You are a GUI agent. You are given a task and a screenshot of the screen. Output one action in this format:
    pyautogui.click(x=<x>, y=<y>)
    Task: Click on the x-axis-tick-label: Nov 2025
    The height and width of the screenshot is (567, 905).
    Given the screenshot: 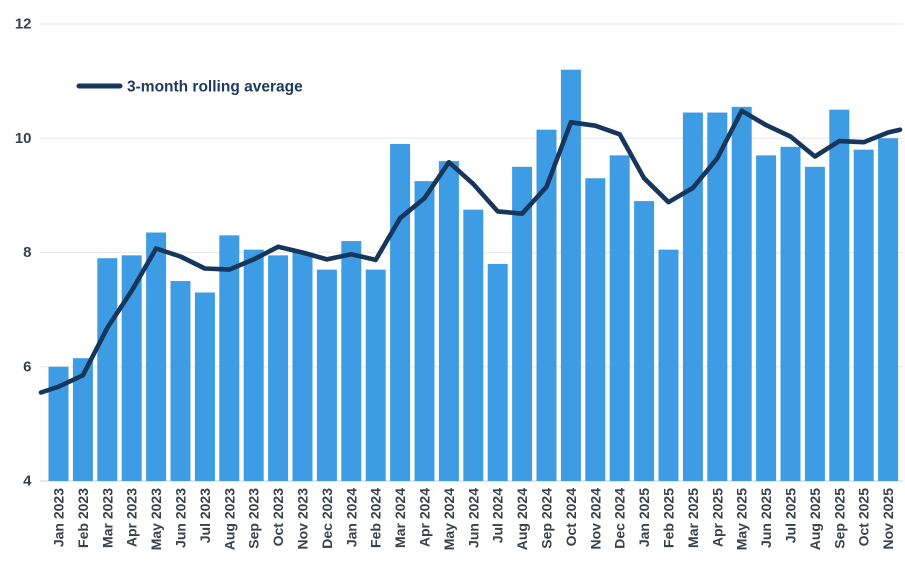 What is the action you would take?
    pyautogui.click(x=888, y=519)
    